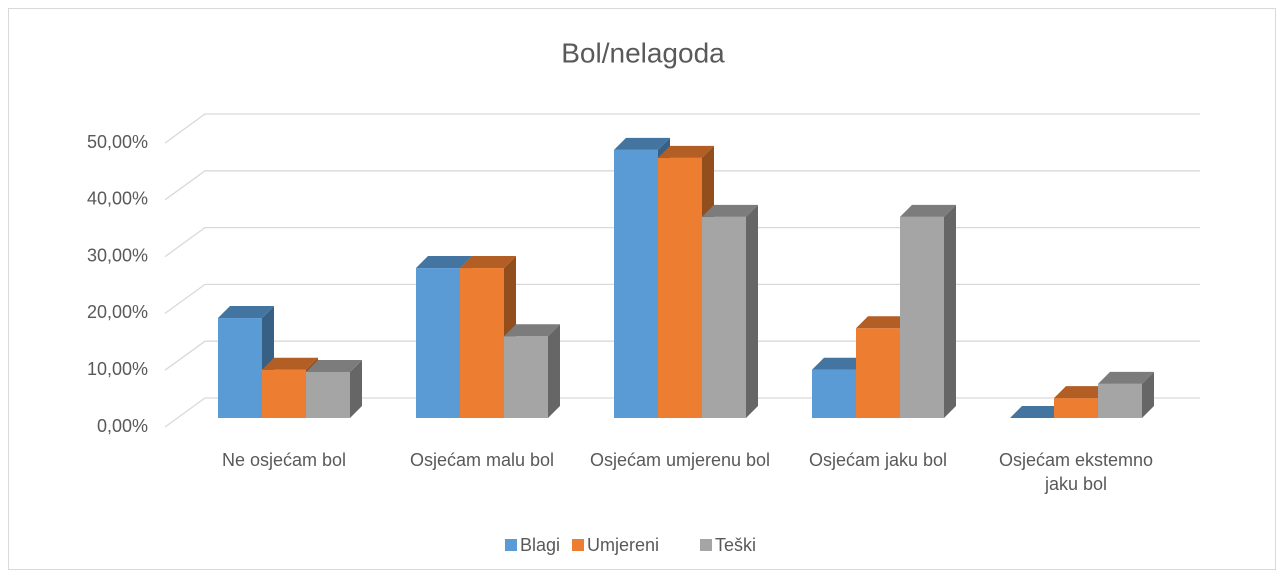 This screenshot has height=579, width=1284. What do you see at coordinates (122, 426) in the screenshot?
I see `y-tick-label: 0,00%` at bounding box center [122, 426].